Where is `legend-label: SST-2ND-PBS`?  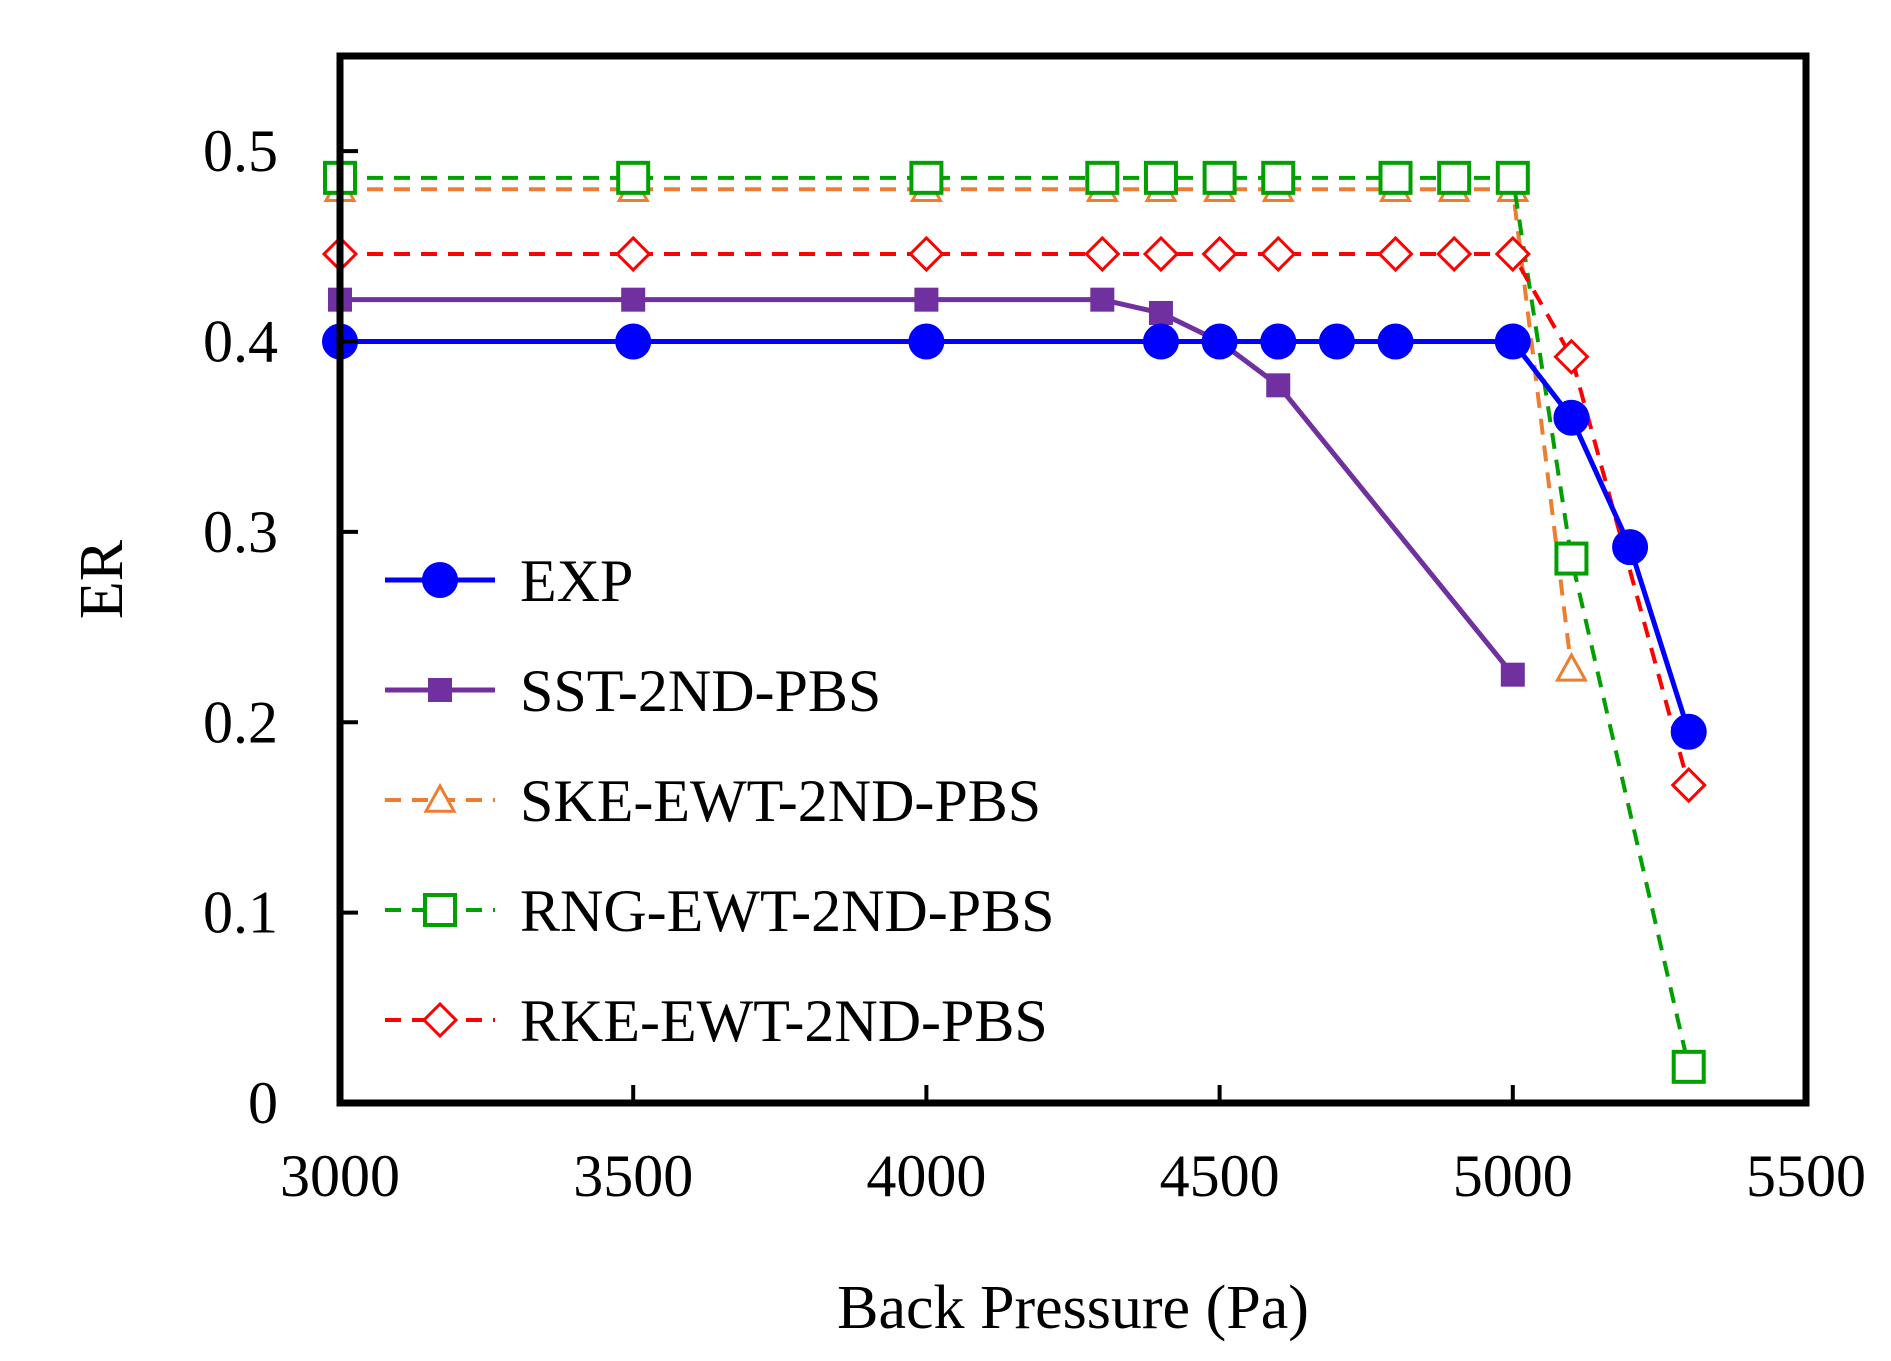 legend-label: SST-2ND-PBS is located at coordinates (700, 691).